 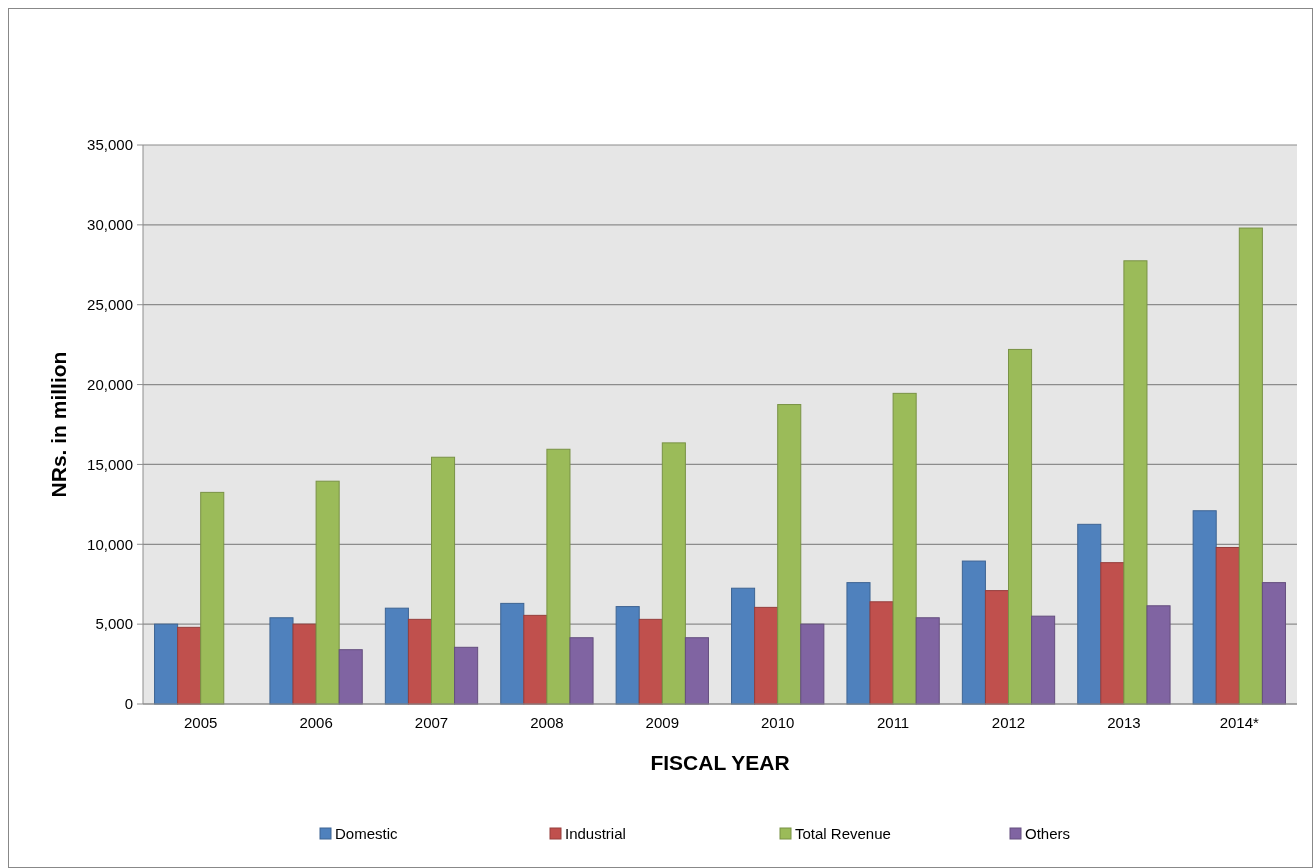 What do you see at coordinates (114, 624) in the screenshot?
I see `y-tick-label: 5,000` at bounding box center [114, 624].